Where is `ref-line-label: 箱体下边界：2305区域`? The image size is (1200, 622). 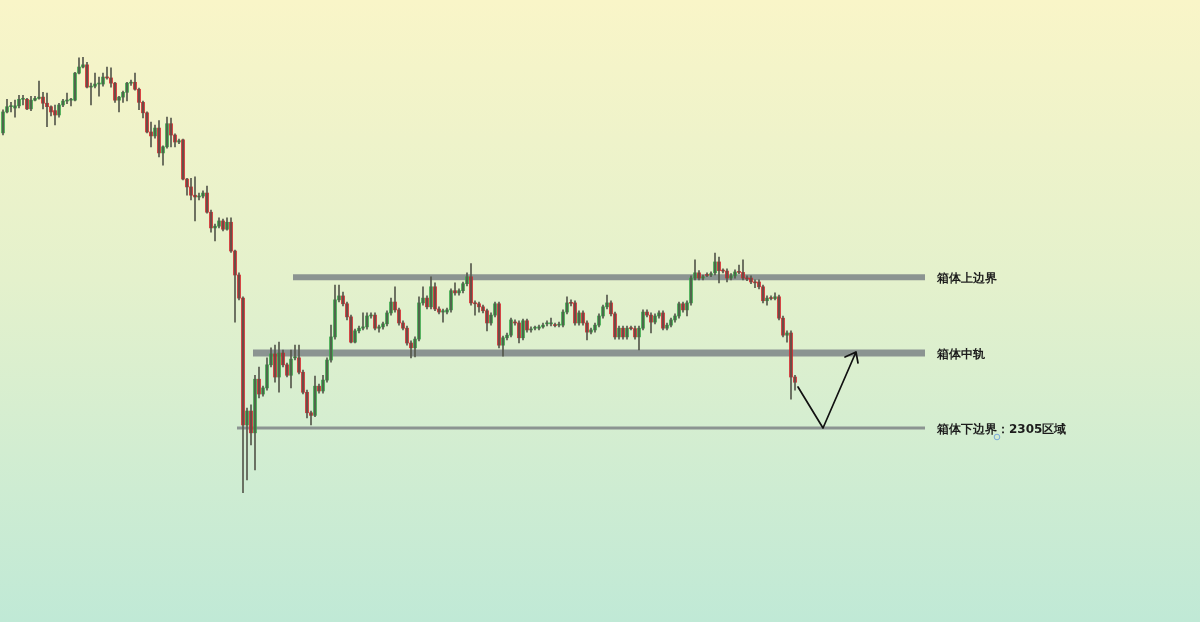 ref-line-label: 箱体下边界：2305区域 is located at coordinates (1001, 429).